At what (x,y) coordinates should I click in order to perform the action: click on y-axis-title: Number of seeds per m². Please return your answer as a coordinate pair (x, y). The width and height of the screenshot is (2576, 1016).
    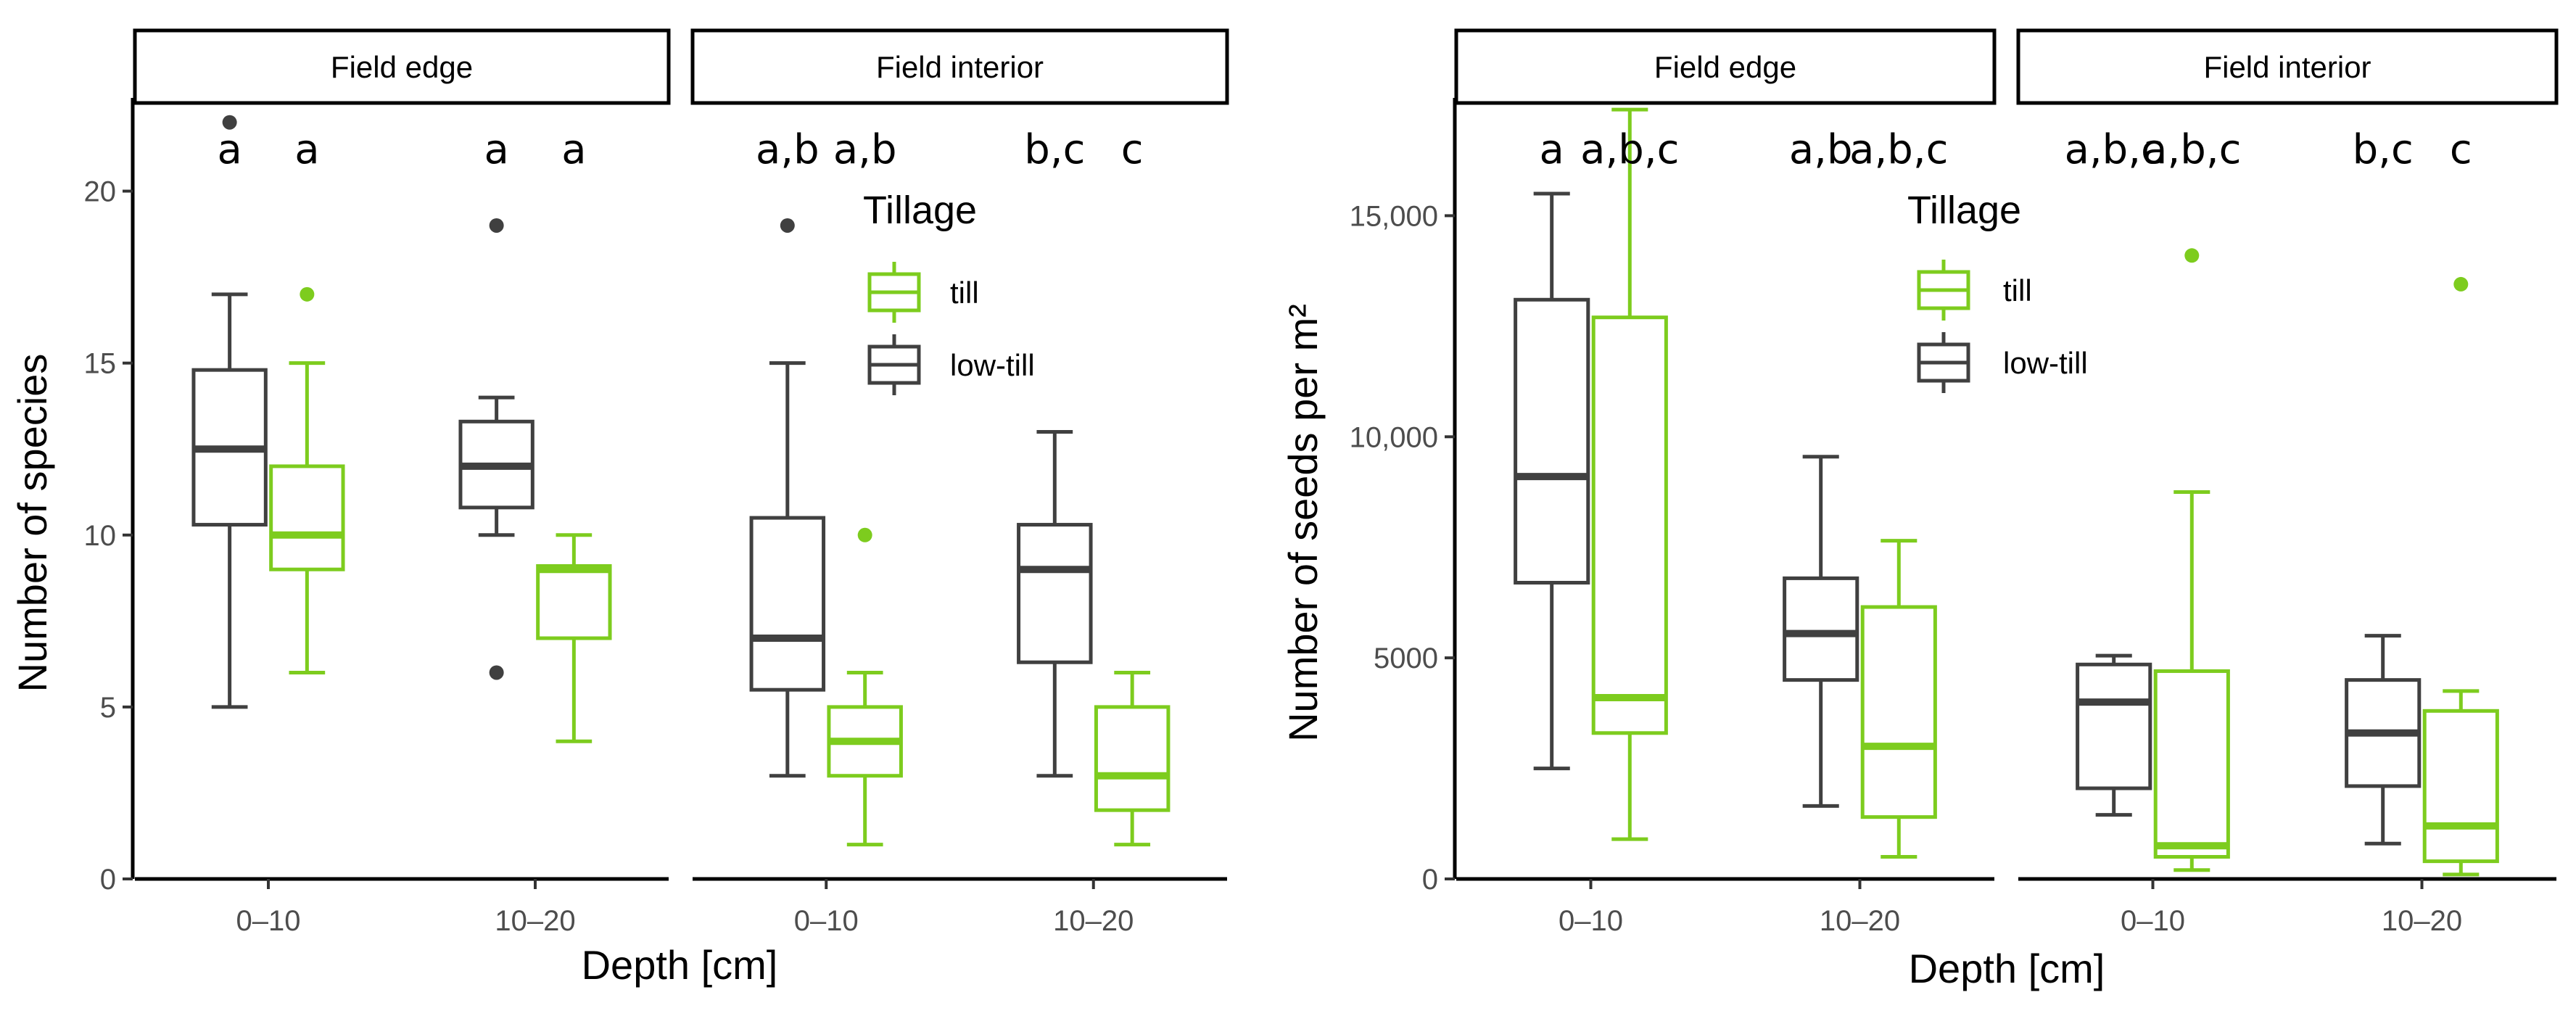
    Looking at the image, I should click on (1303, 523).